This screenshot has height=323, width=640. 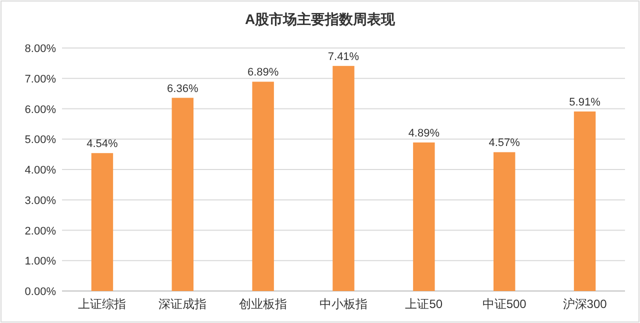 I want to click on y-tick-label: 1.00%, so click(x=40, y=262).